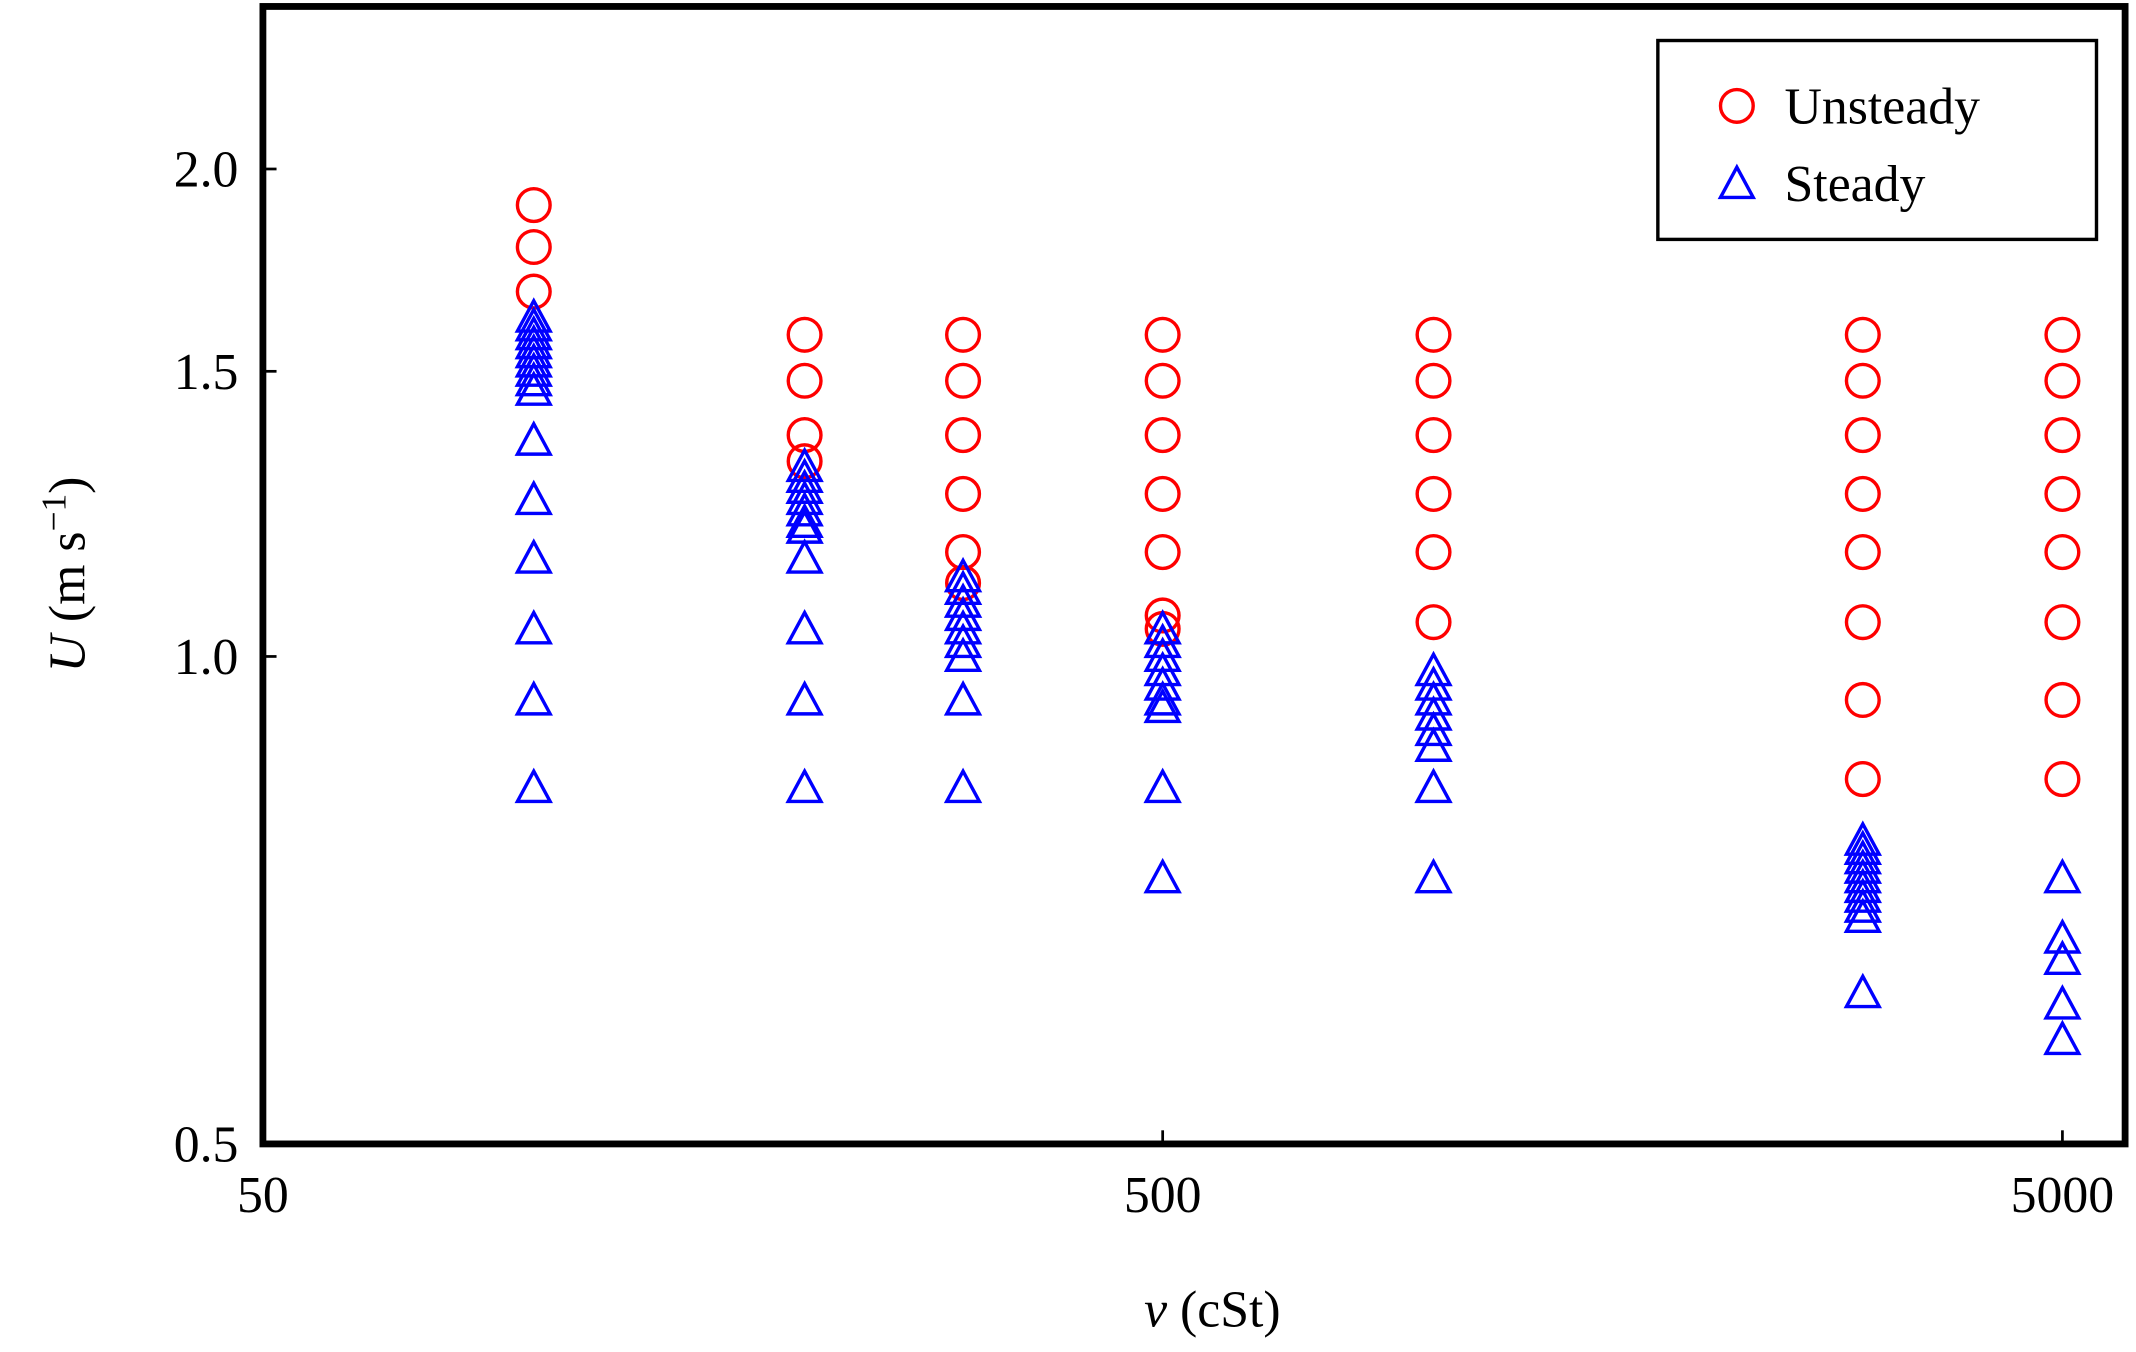 This screenshot has height=1352, width=2136. I want to click on y-label-symbol: U, so click(67, 651).